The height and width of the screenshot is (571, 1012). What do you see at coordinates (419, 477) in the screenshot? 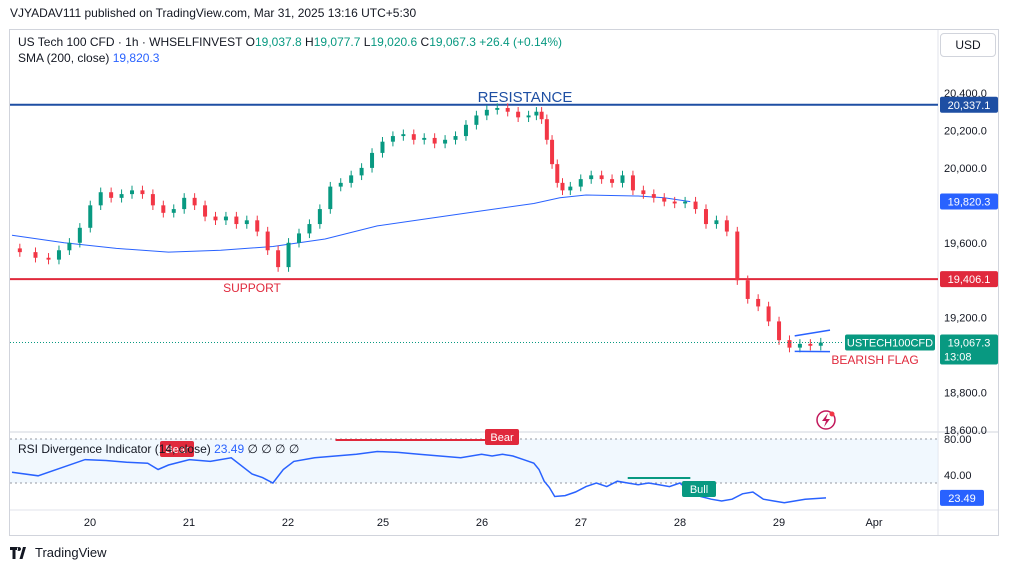
I see `rsi-line` at bounding box center [419, 477].